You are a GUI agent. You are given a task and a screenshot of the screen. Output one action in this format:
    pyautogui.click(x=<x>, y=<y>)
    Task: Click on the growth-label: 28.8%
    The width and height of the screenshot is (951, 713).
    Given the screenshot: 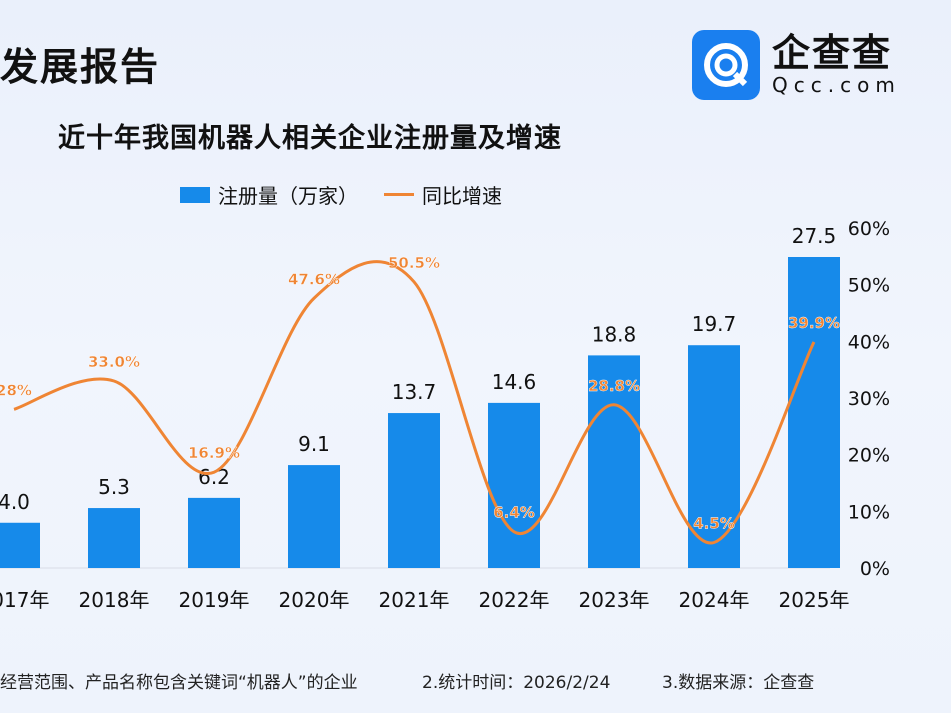 What is the action you would take?
    pyautogui.click(x=614, y=386)
    